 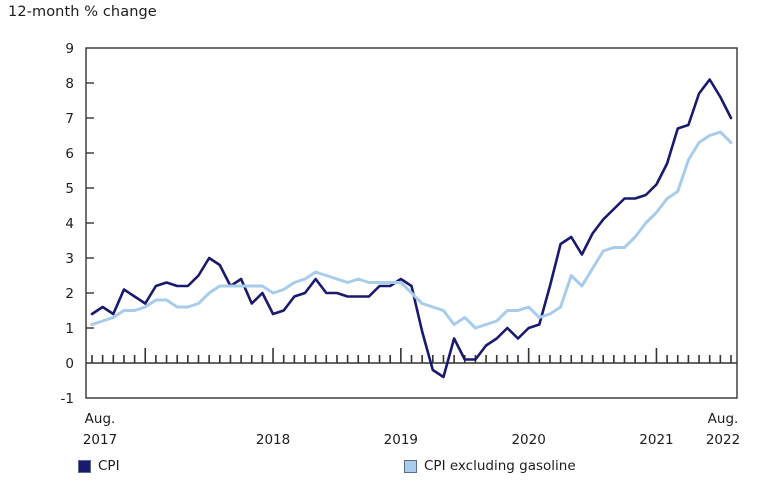 What do you see at coordinates (84, 466) in the screenshot?
I see `legend-swatch-cpi` at bounding box center [84, 466].